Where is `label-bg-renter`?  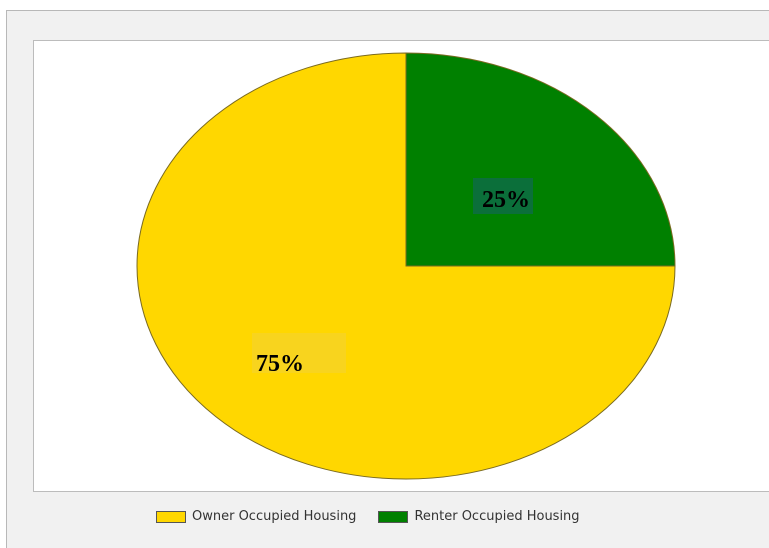
label-bg-renter is located at coordinates (503, 196).